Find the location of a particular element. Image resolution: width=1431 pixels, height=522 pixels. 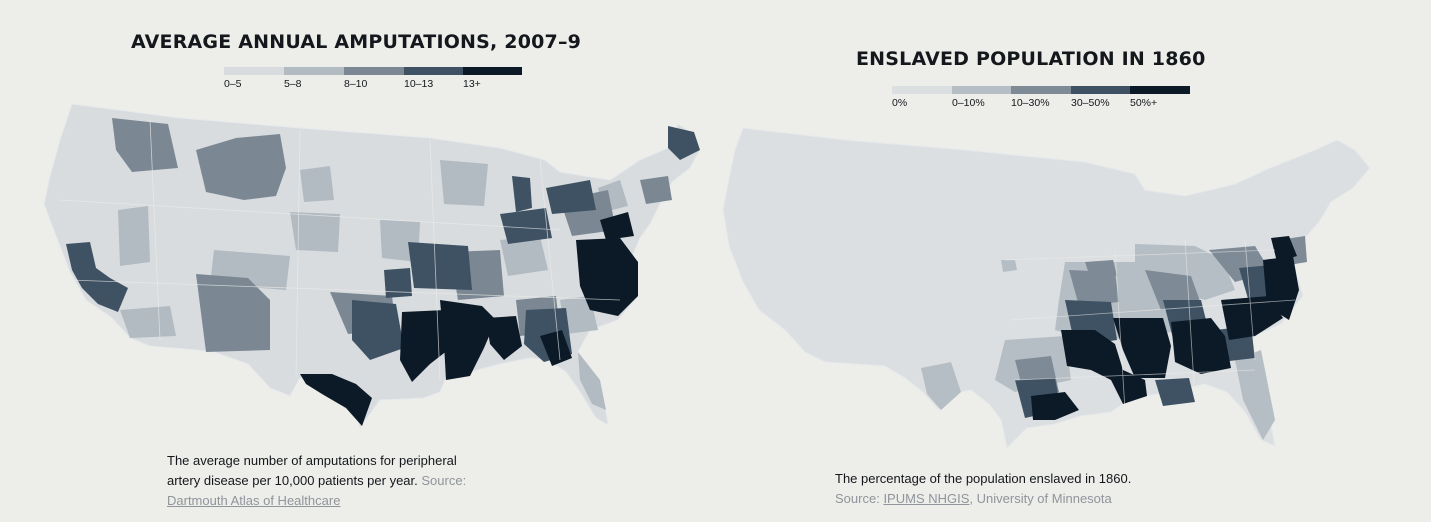

source-link-dartmouth: Dartmouth Atlas of Healthcare is located at coordinates (254, 500).